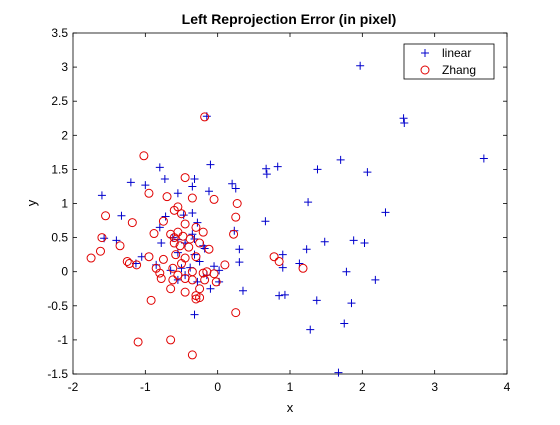 The image size is (560, 425). What do you see at coordinates (449, 61) in the screenshot?
I see `legend: linear Zhang` at bounding box center [449, 61].